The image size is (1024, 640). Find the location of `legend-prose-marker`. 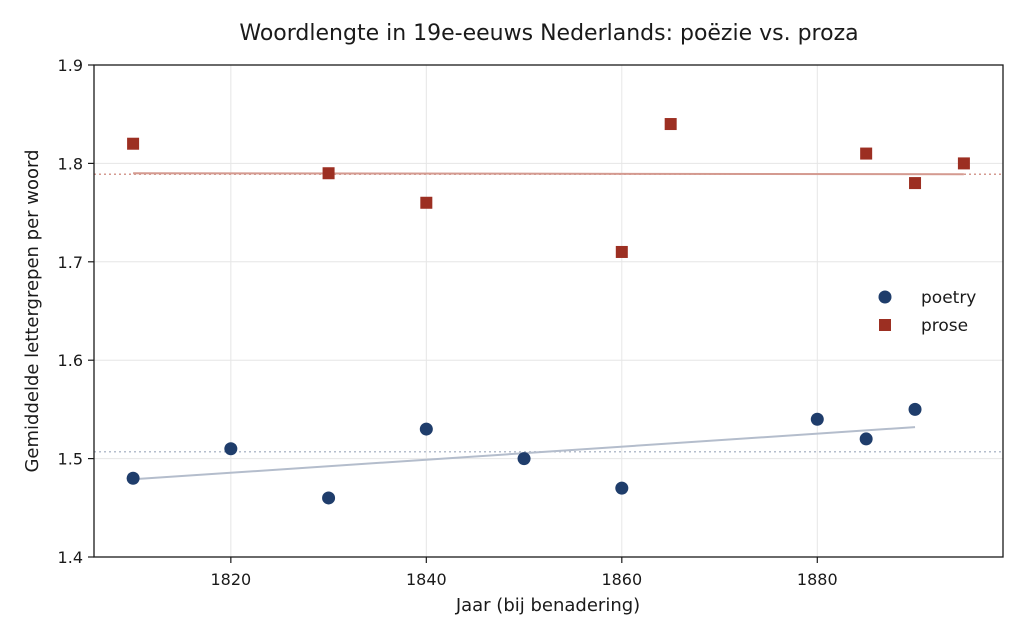

legend-prose-marker is located at coordinates (885, 325).